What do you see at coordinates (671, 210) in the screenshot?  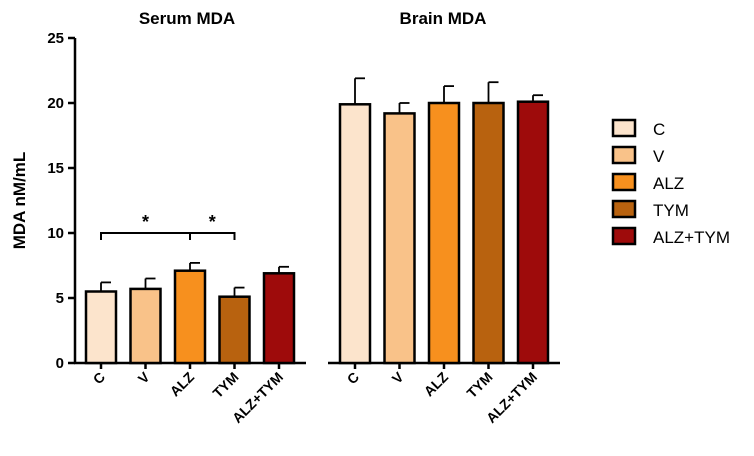 I see `legend-label: TYM` at bounding box center [671, 210].